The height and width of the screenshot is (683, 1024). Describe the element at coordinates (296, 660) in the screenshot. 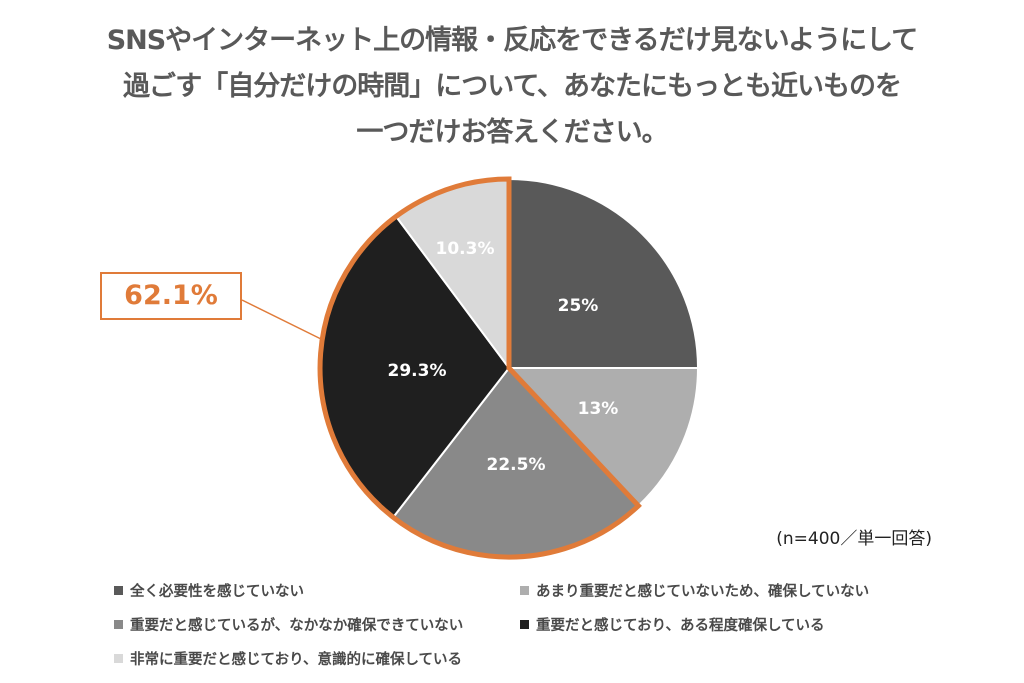

I see `legend-label: 非常に重要だと感じており、意識的に確保している` at that location.